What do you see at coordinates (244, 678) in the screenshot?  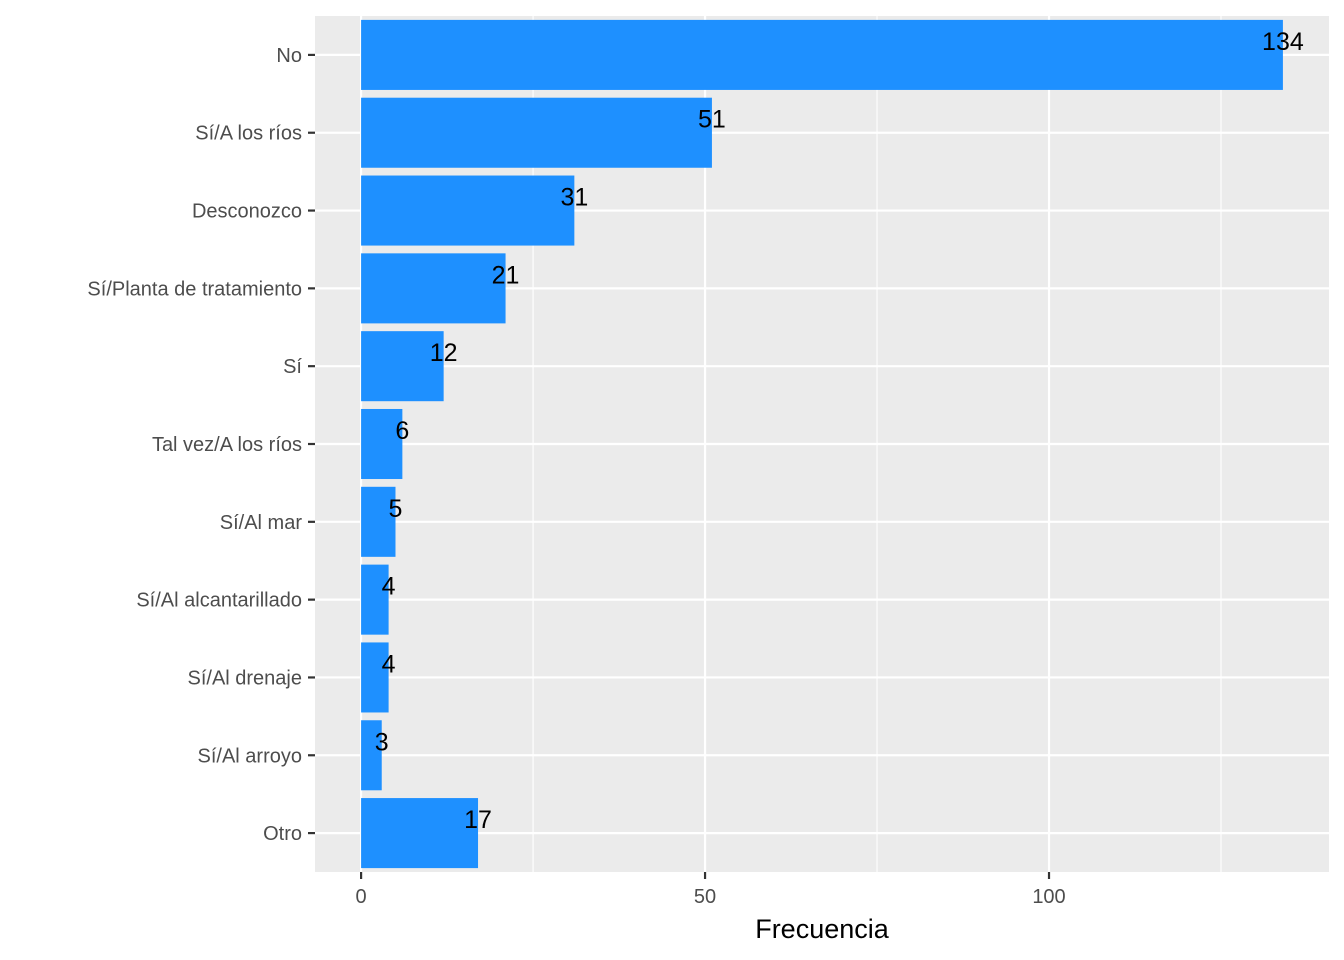 I see `y-tick-label-8: Sí/Al drenaje` at bounding box center [244, 678].